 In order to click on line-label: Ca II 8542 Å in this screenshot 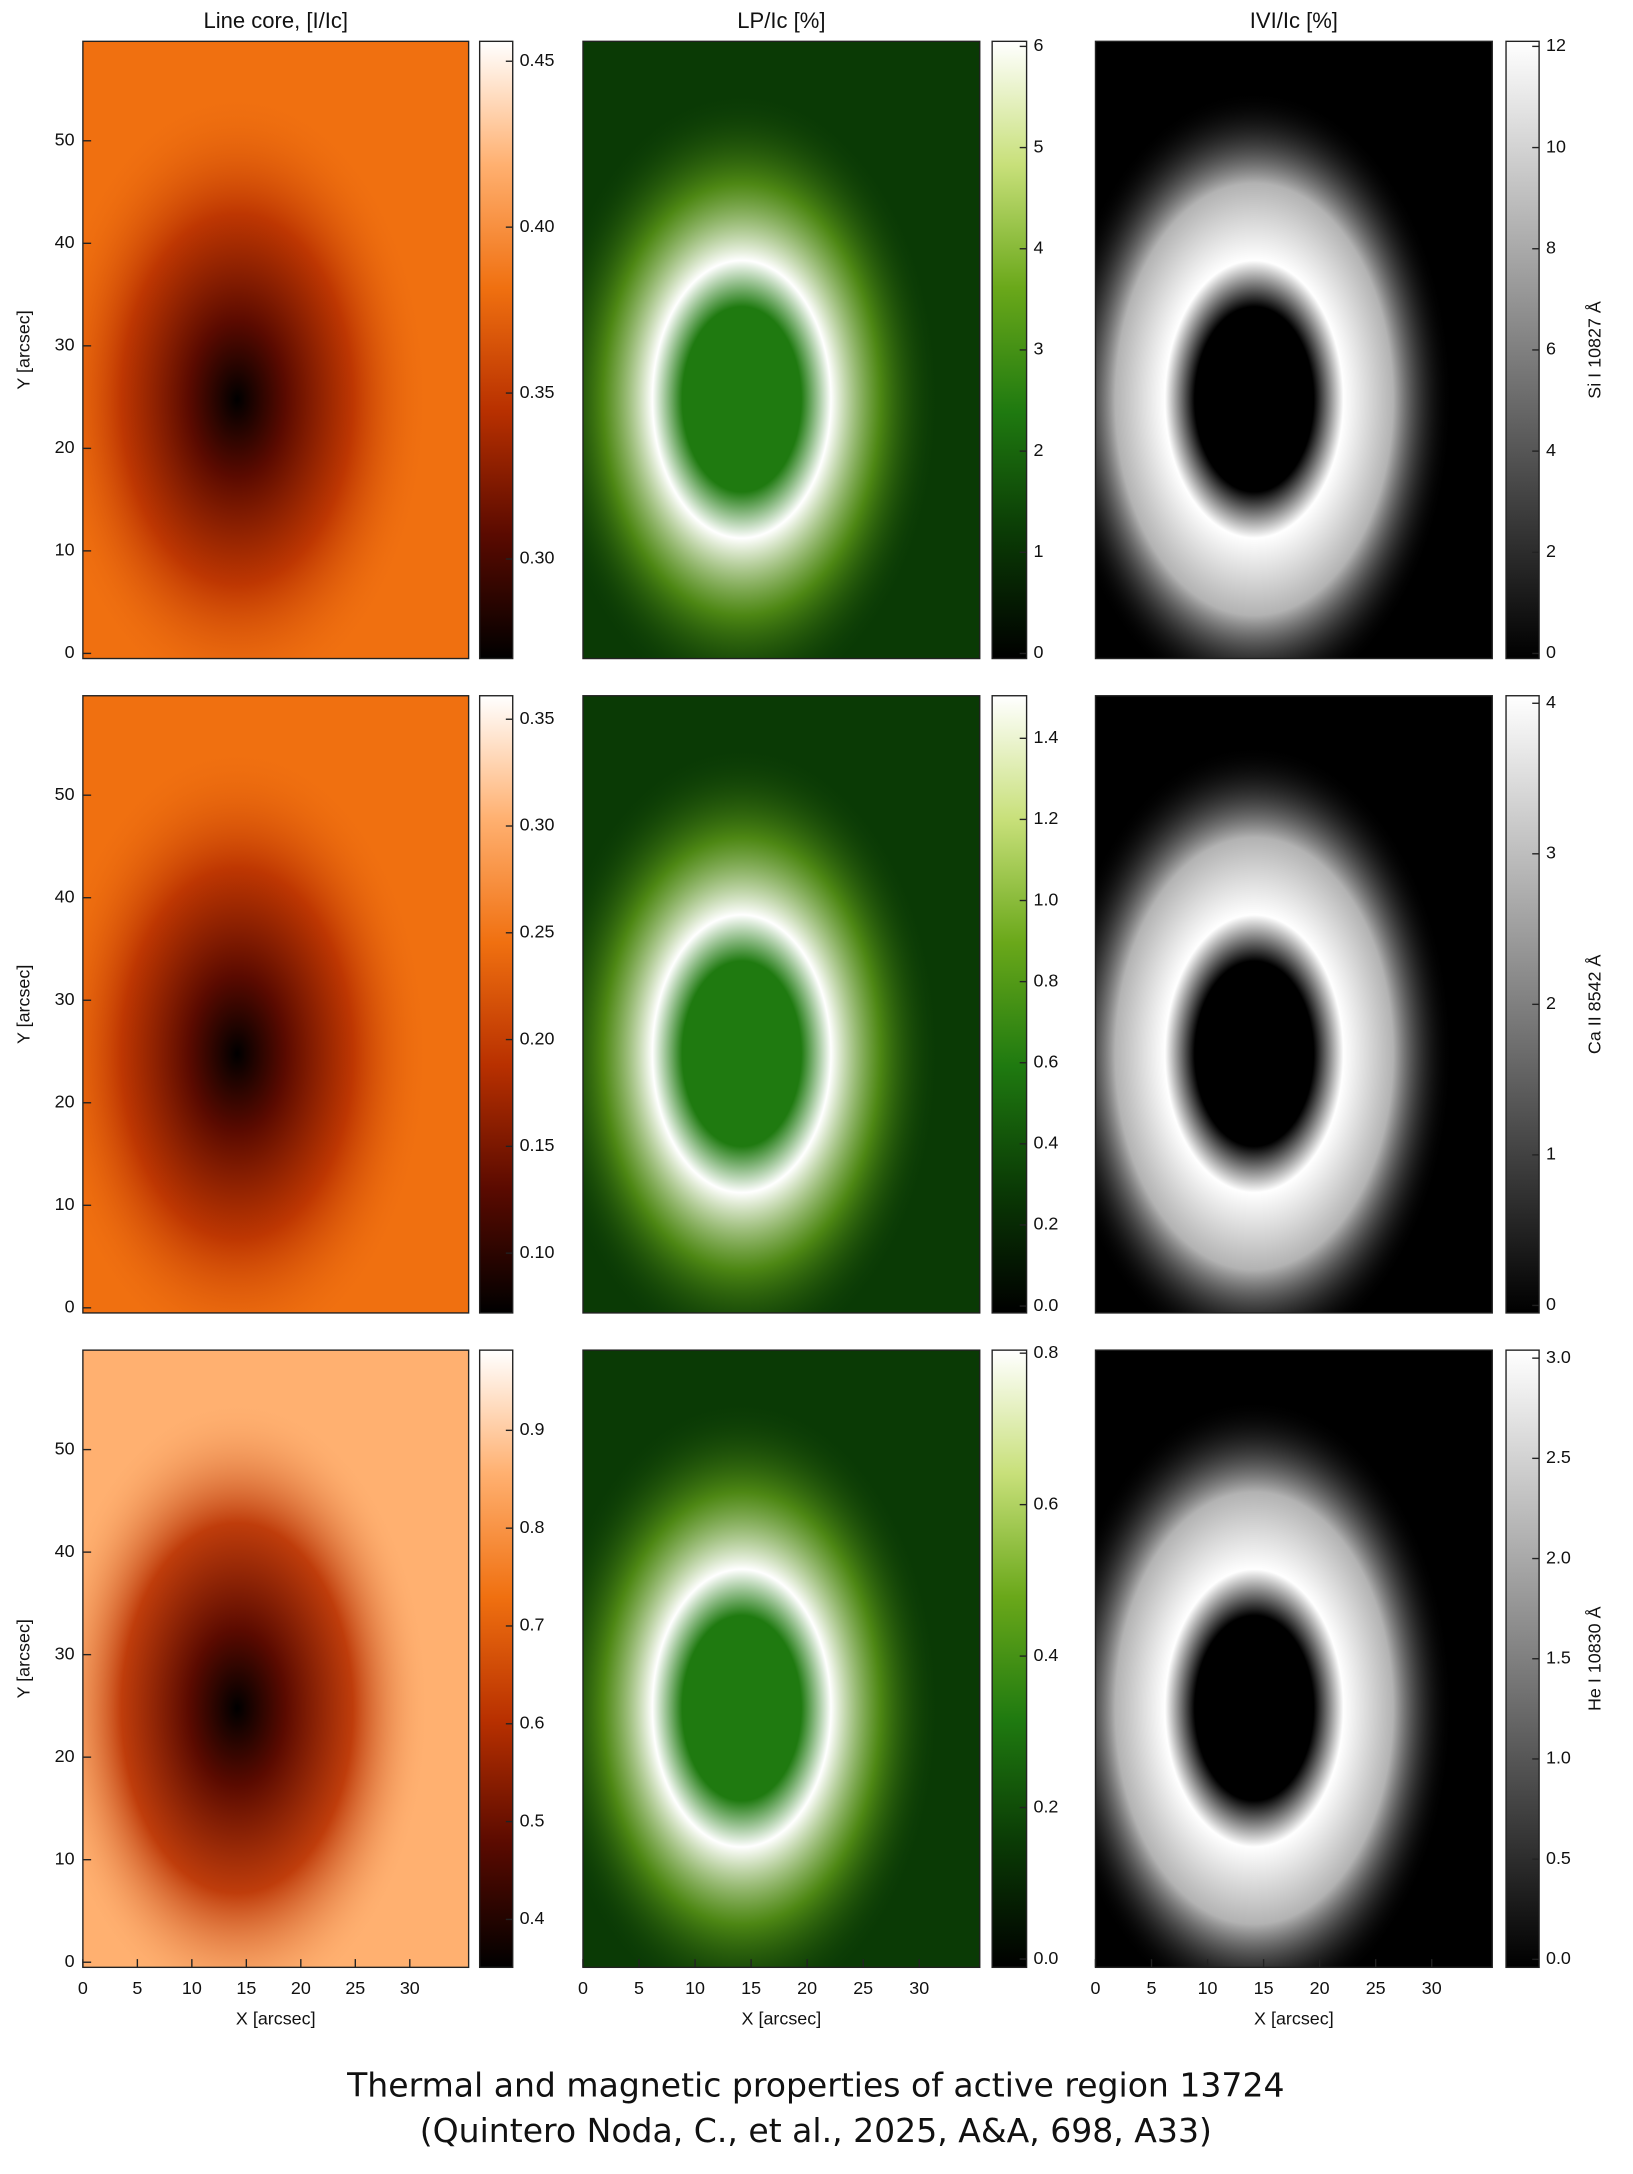, I will do `click(1594, 1005)`.